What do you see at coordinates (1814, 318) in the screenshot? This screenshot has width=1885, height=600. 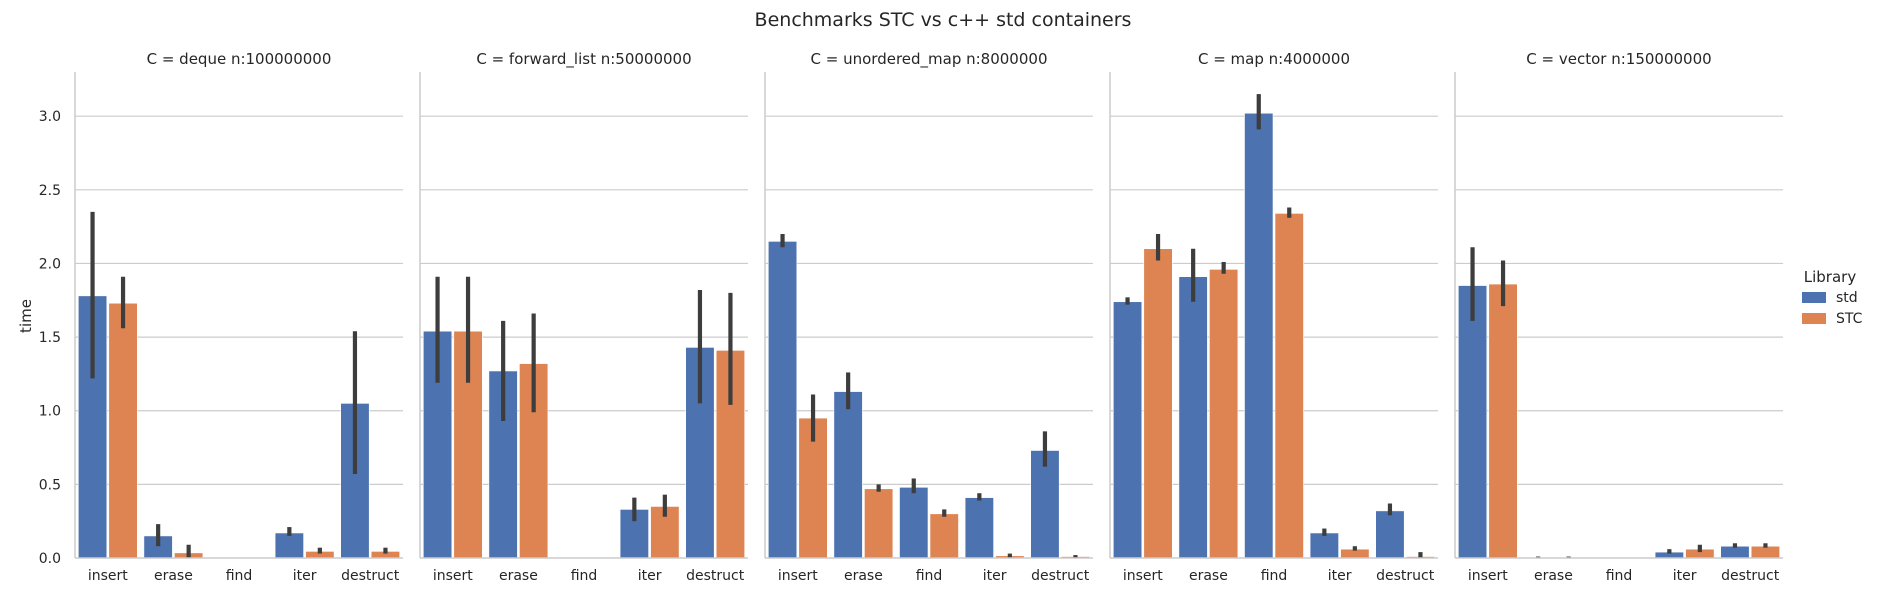 I see `legend-swatch-stc` at bounding box center [1814, 318].